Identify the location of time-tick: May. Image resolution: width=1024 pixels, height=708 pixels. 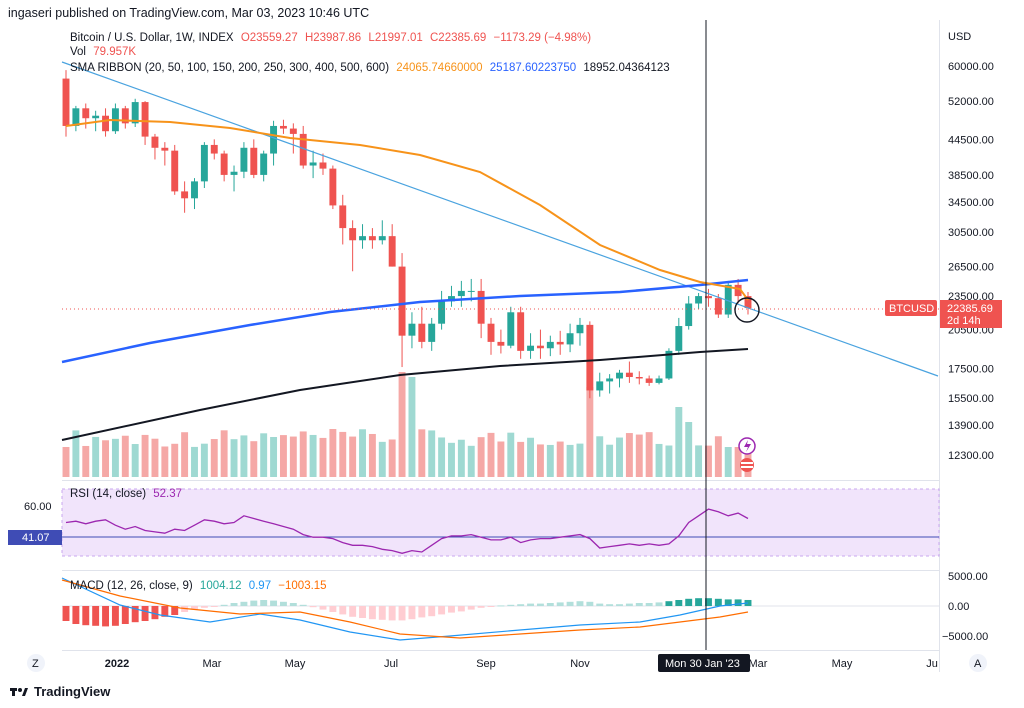
(842, 664).